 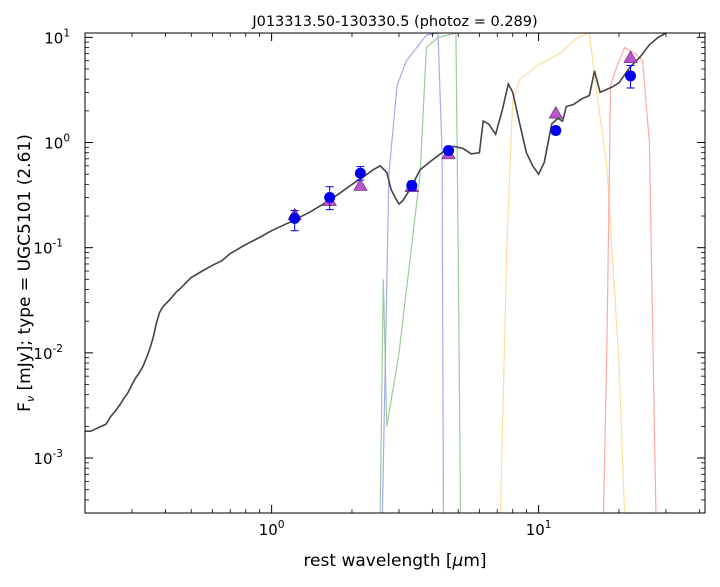 I want to click on y-tick-label-4: 10¹, so click(x=57, y=37).